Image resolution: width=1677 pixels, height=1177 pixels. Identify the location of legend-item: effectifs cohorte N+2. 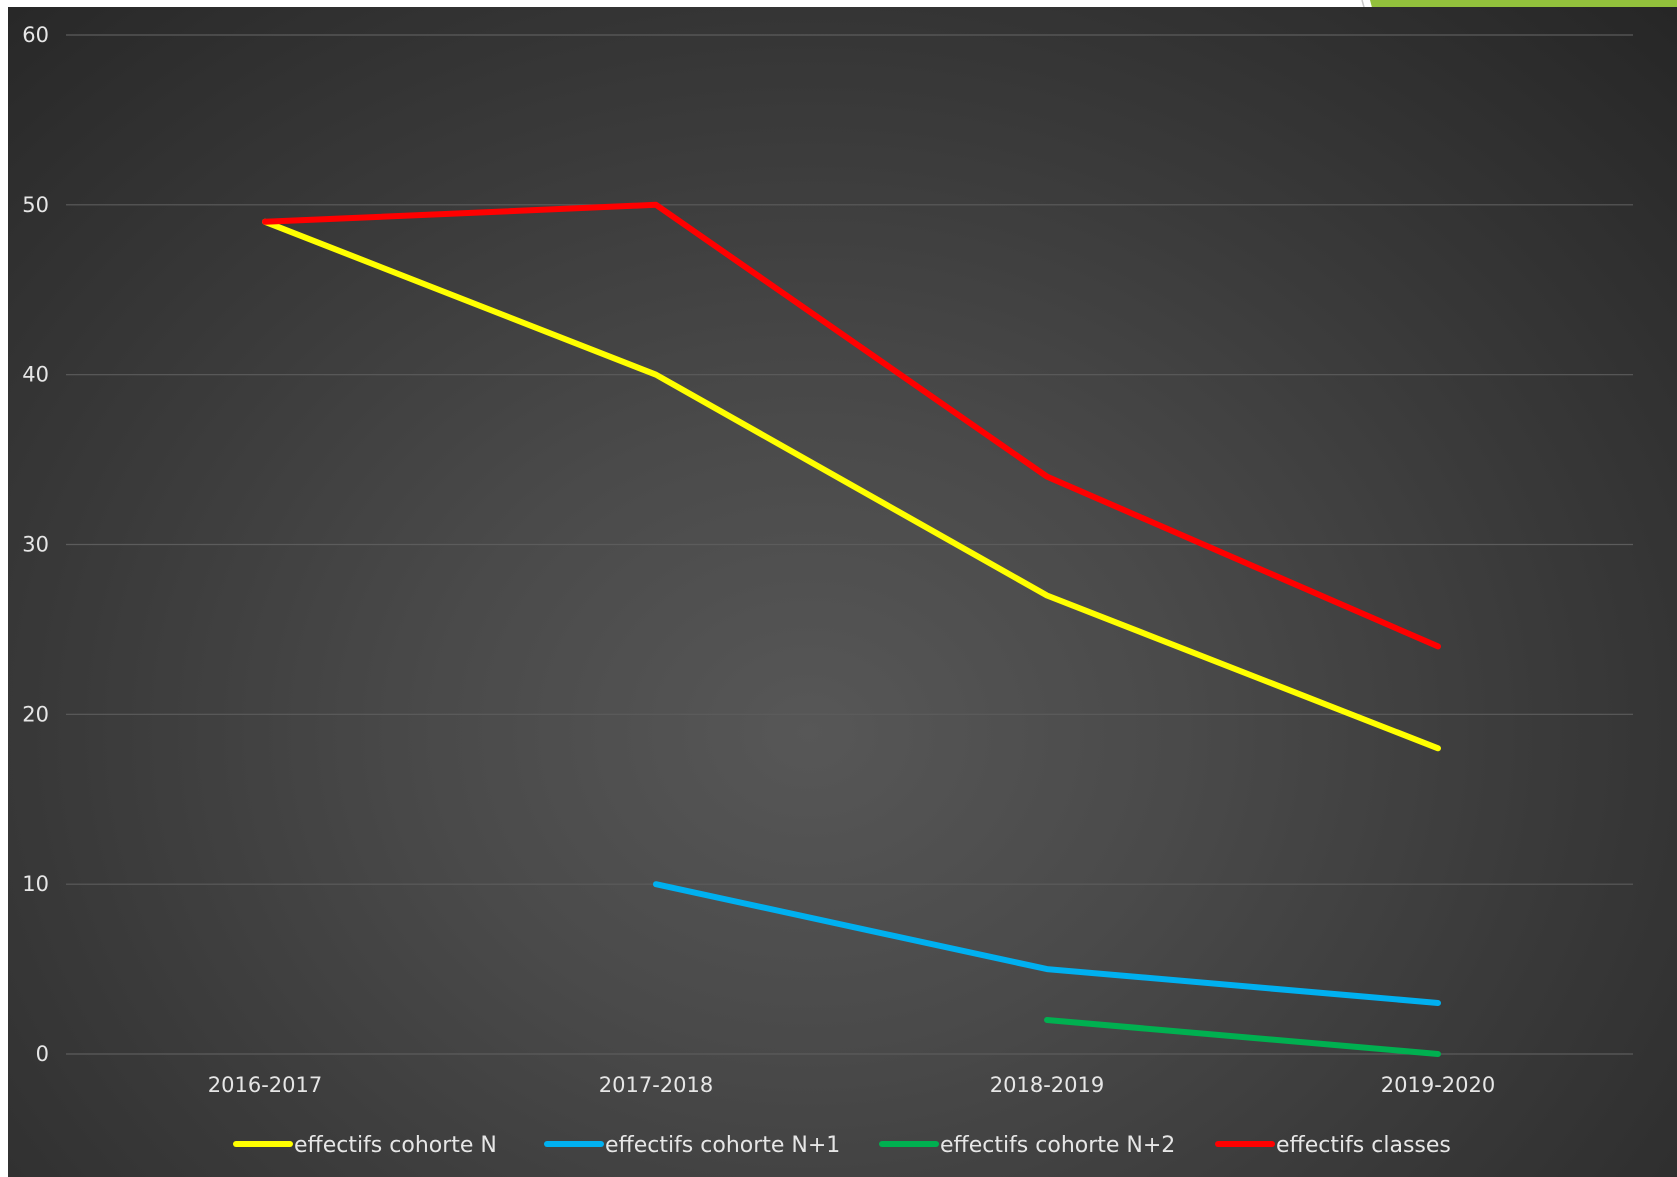
(1027, 1145).